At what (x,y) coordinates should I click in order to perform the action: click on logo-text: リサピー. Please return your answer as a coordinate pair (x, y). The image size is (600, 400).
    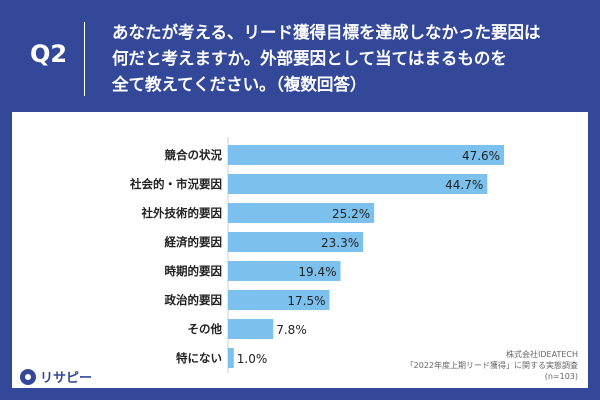
    Looking at the image, I should click on (66, 378).